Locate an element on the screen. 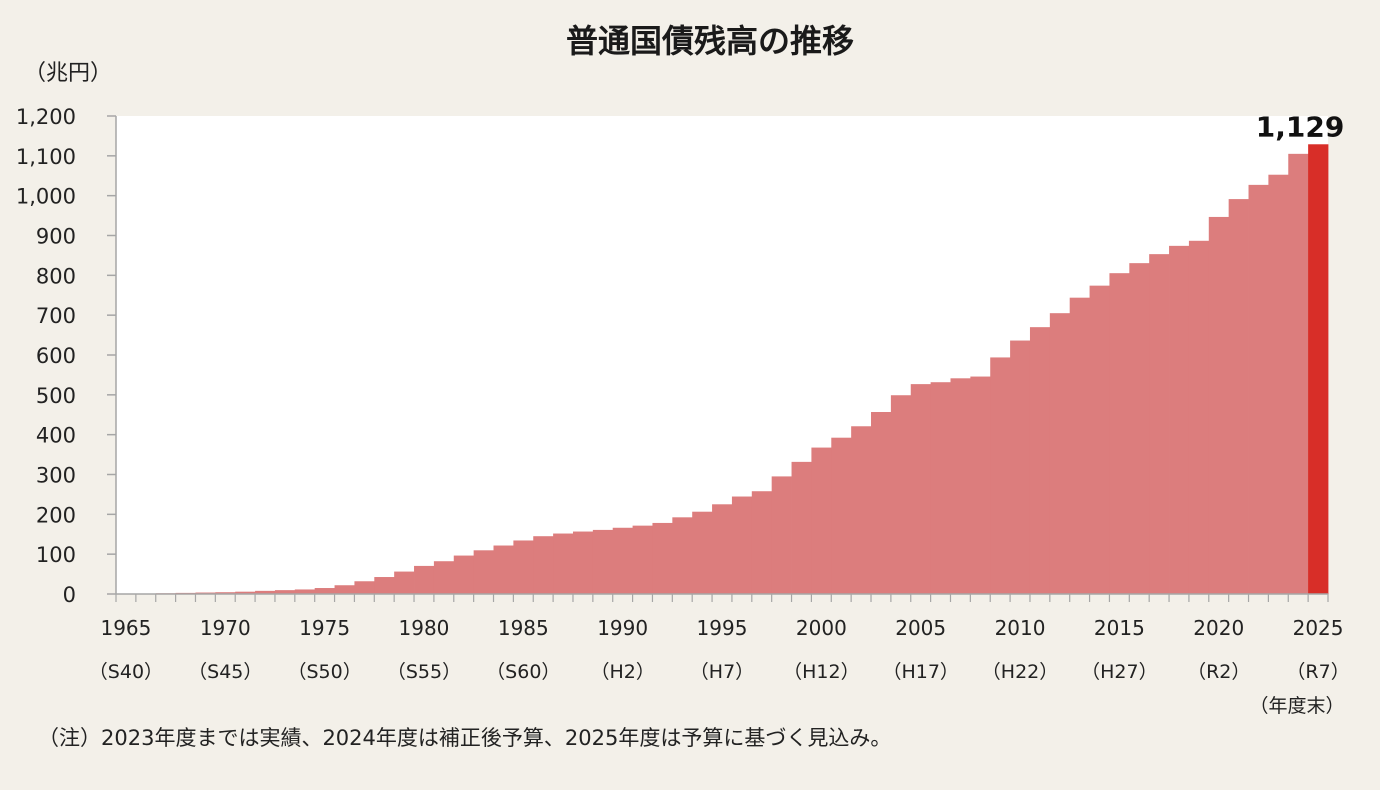 This screenshot has height=790, width=1380. x-tick-label: 1985 is located at coordinates (523, 628).